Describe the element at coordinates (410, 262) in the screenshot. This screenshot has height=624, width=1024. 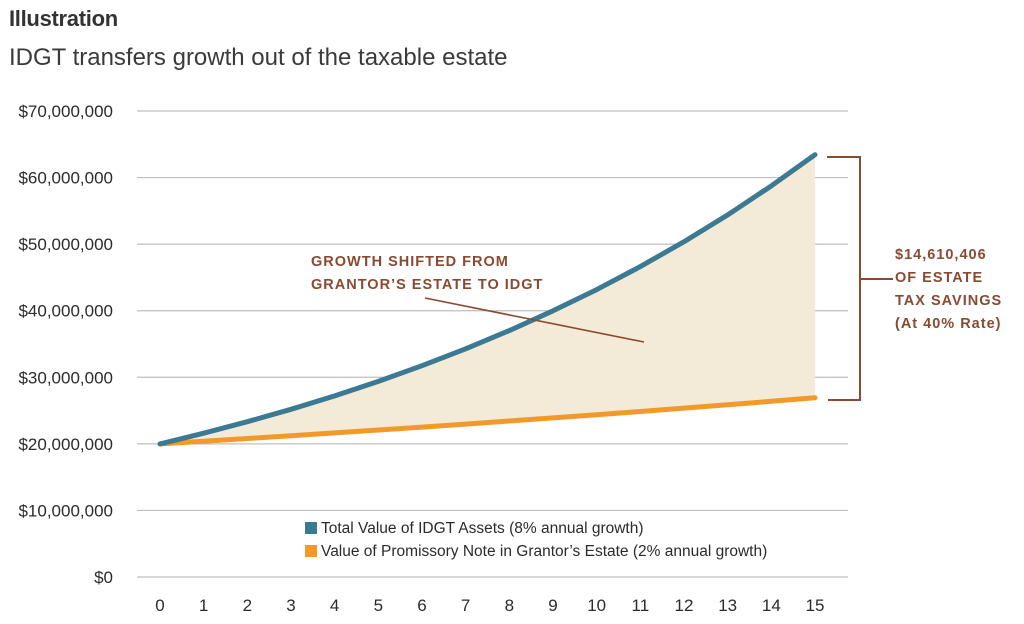
I see `annotation-growth-line1: GROWTH SHIFTED FROM` at that location.